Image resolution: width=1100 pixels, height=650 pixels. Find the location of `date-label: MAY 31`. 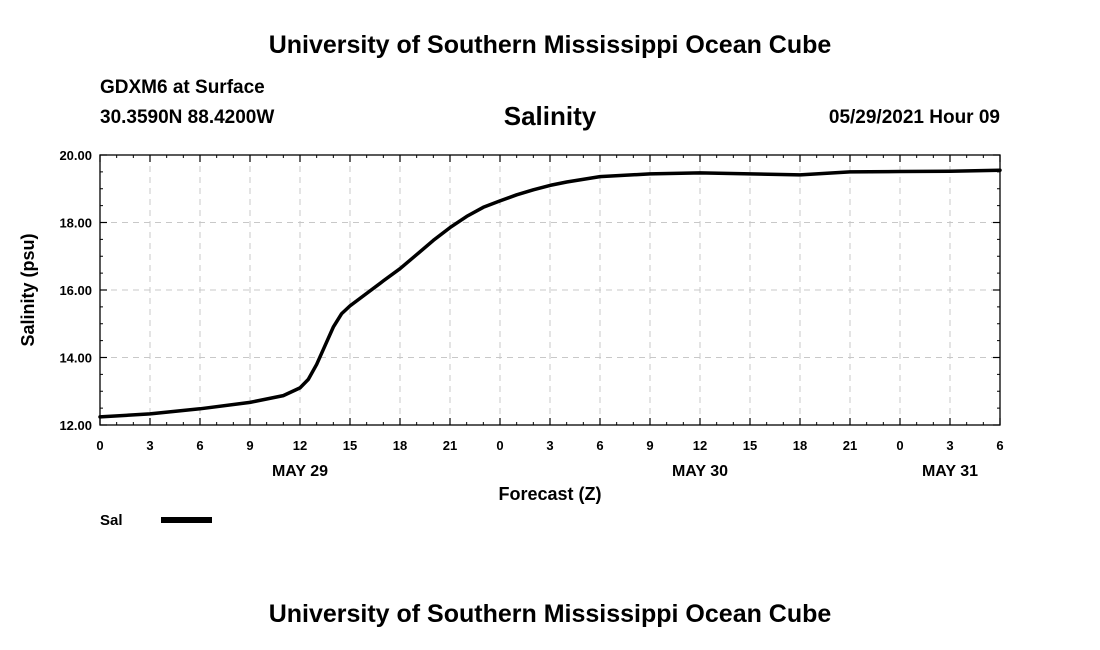

date-label: MAY 31 is located at coordinates (950, 471).